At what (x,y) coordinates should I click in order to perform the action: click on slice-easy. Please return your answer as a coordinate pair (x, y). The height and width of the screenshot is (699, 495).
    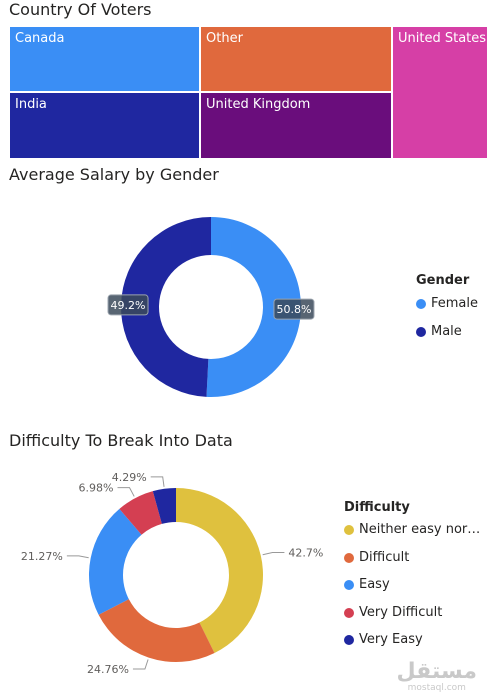
    Looking at the image, I should click on (115, 561).